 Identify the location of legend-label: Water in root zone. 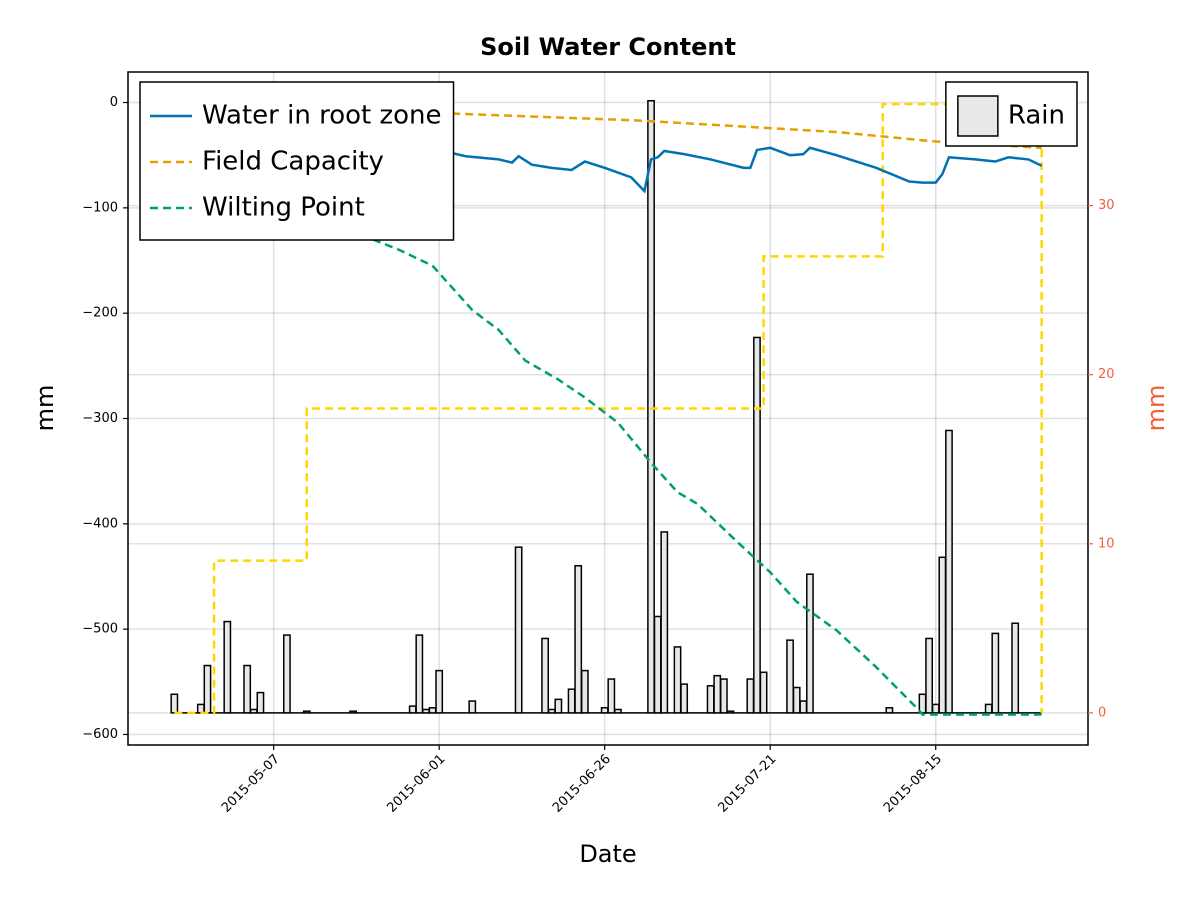
(322, 116).